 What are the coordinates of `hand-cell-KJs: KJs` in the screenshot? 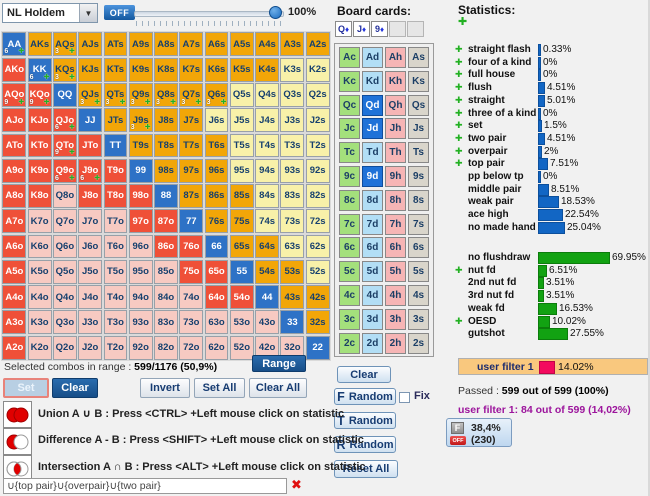 It's located at (90, 69).